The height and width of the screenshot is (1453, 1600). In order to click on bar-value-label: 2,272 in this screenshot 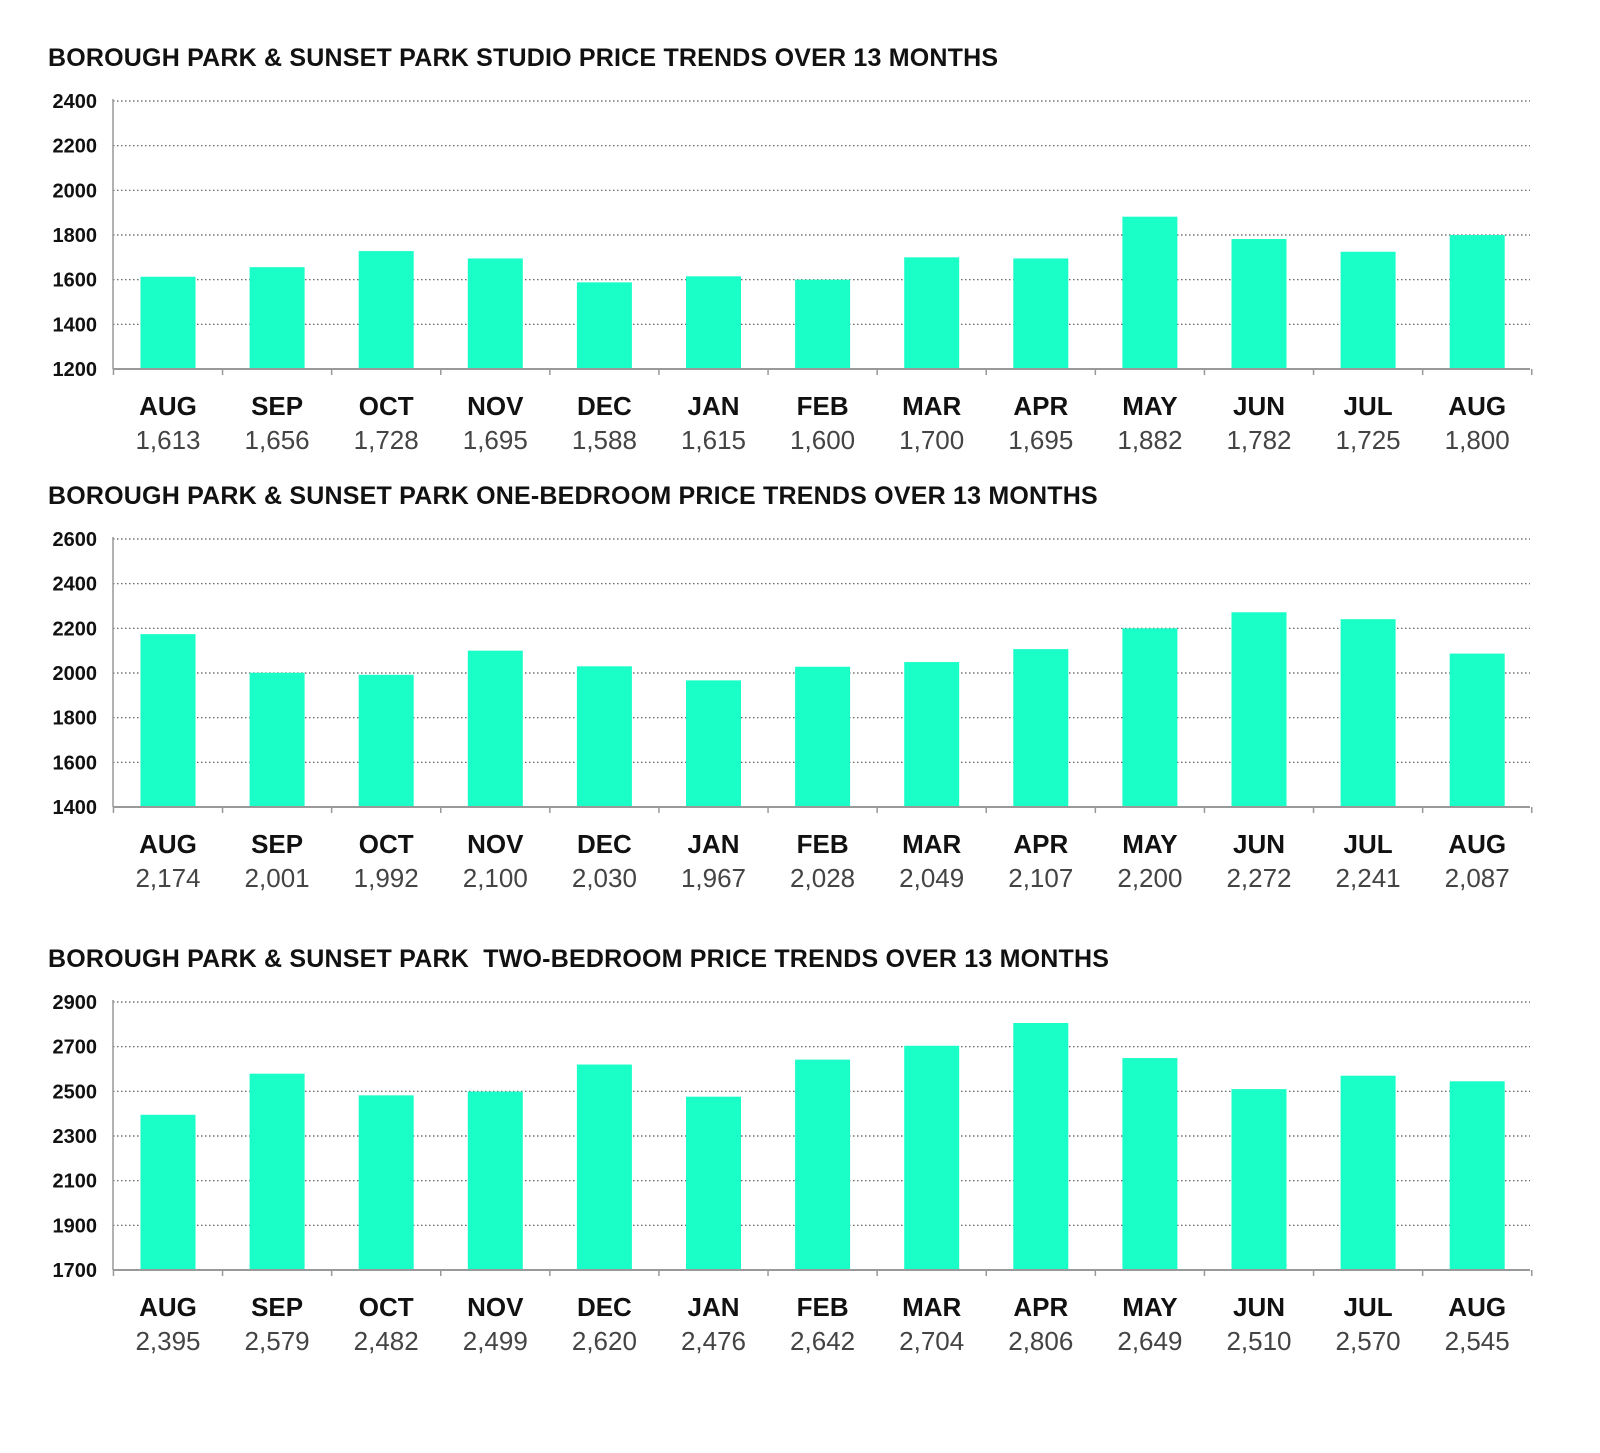, I will do `click(1258, 878)`.